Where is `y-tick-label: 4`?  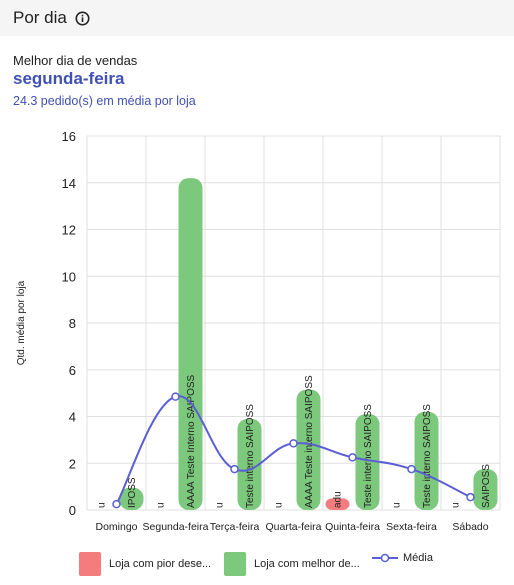
y-tick-label: 4 is located at coordinates (72, 417).